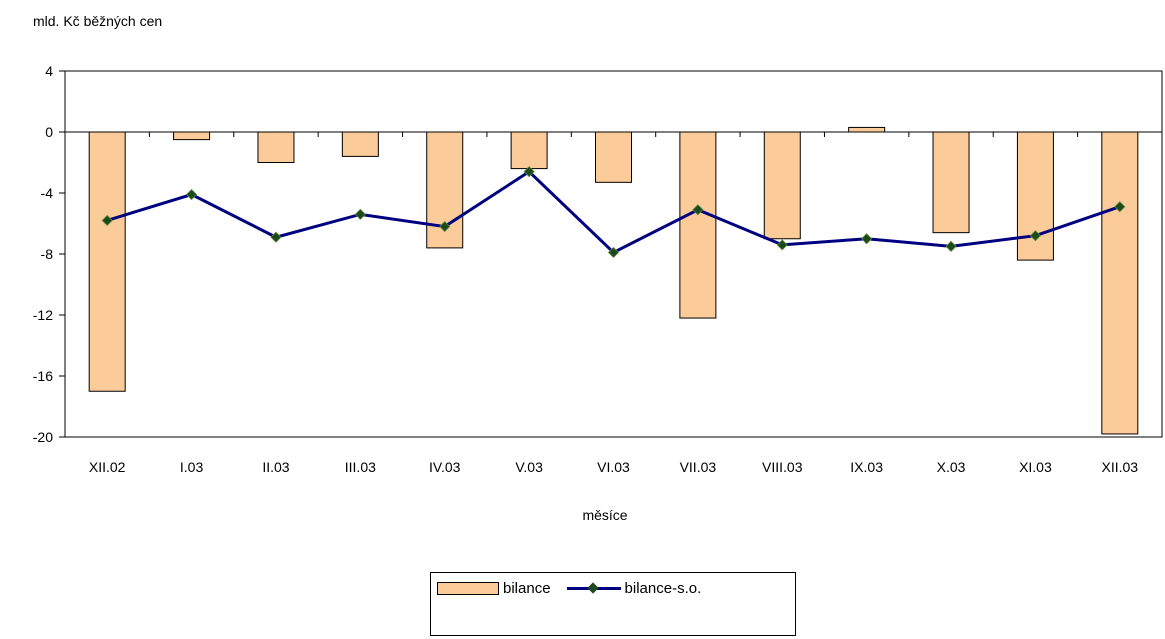  I want to click on y-tick-label: -20, so click(43, 437).